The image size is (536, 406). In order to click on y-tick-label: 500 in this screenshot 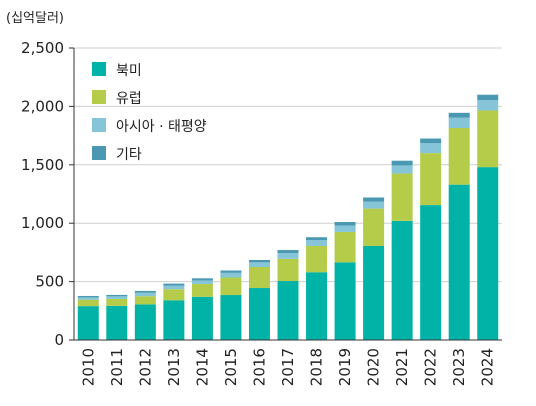, I will do `click(49, 282)`.